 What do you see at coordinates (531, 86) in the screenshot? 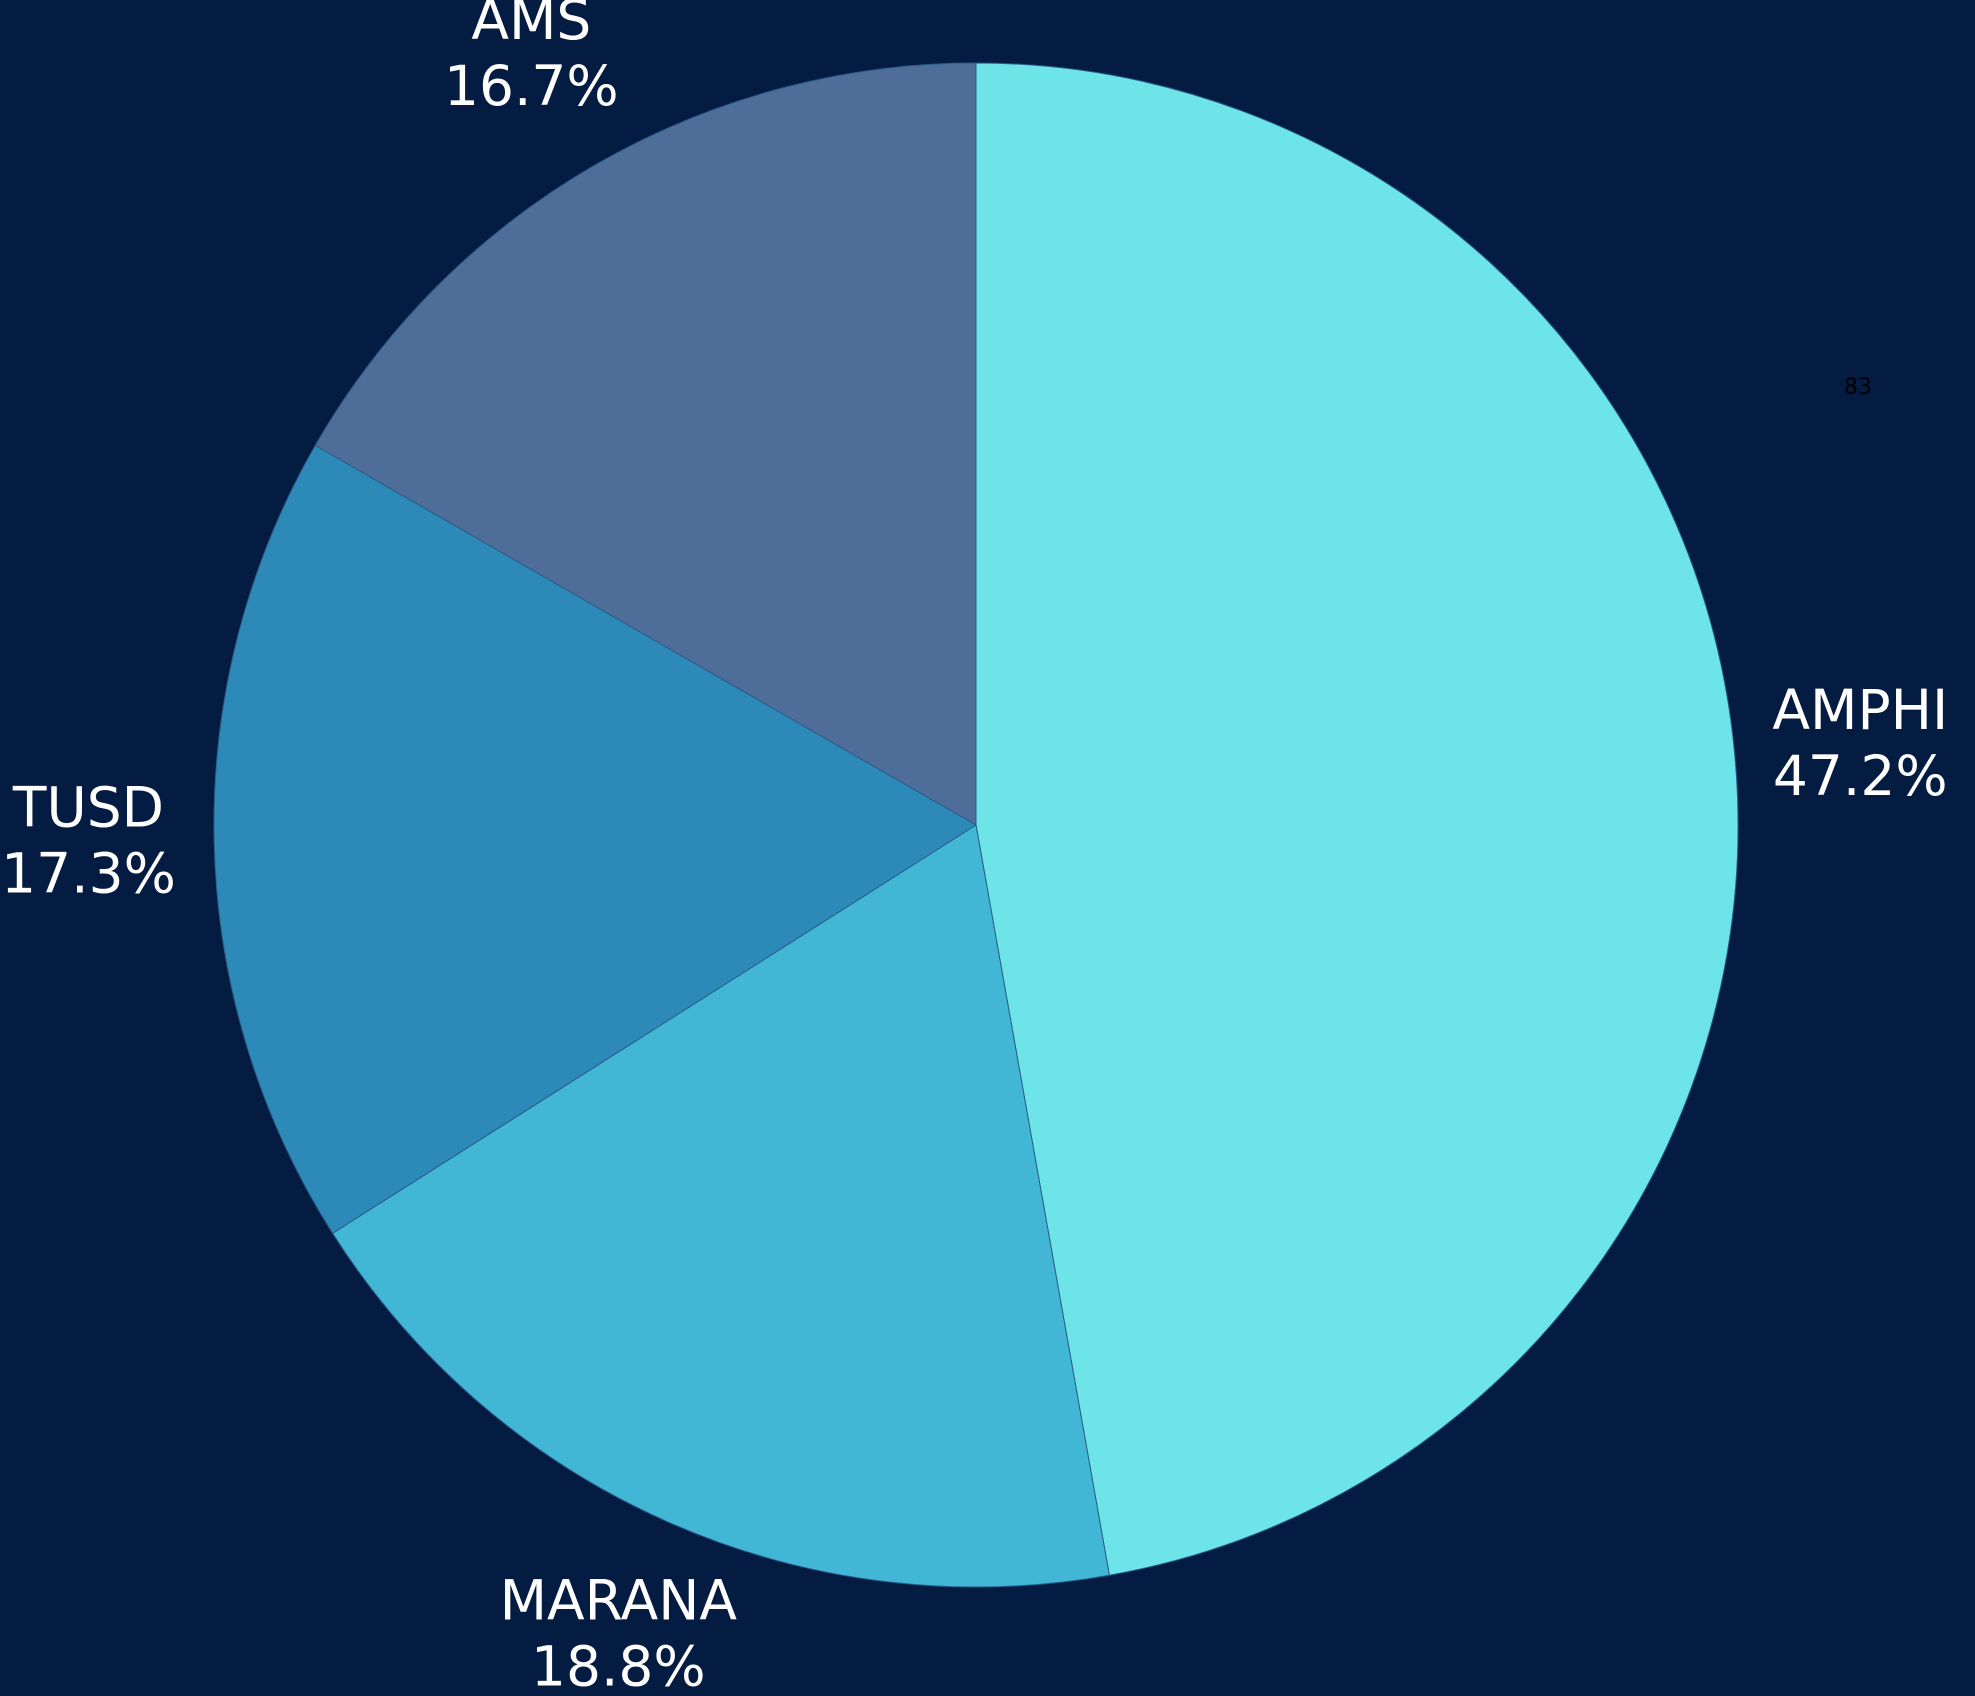
I see `slice-value-label: 16.7%` at bounding box center [531, 86].